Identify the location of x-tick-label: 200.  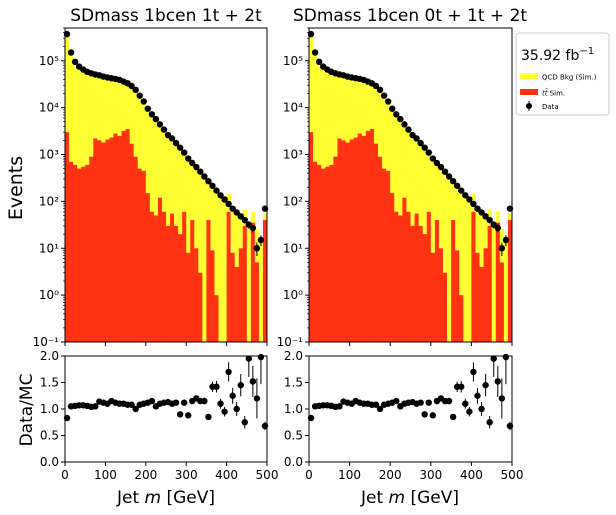
(390, 475).